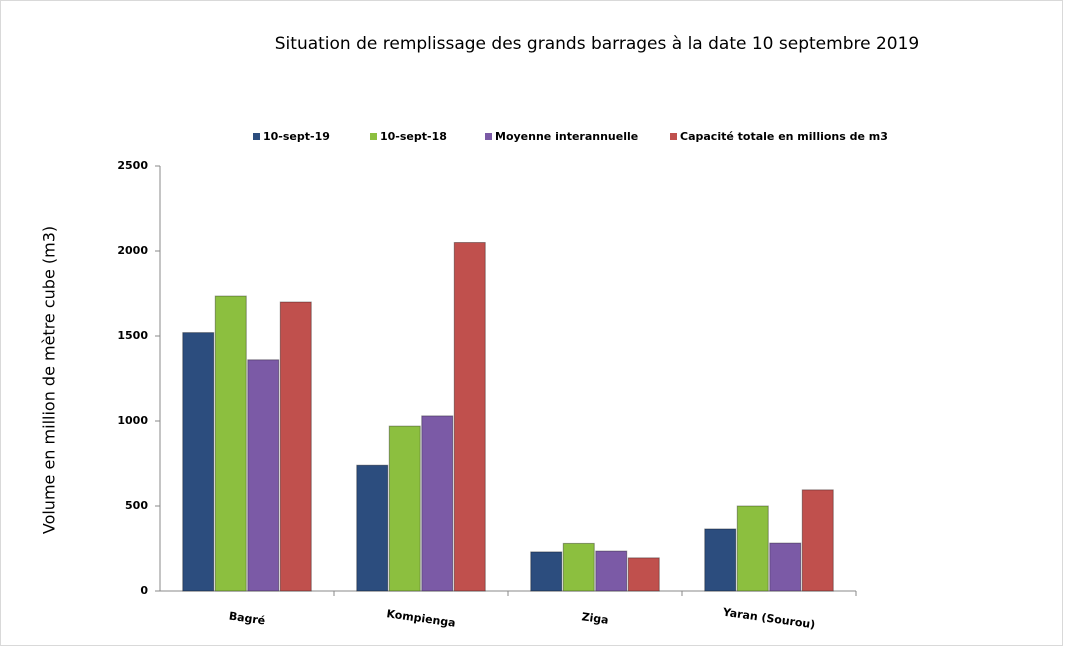 The image size is (1065, 650). What do you see at coordinates (784, 136) in the screenshot?
I see `legend-label: Capacité totale en millions de m3` at bounding box center [784, 136].